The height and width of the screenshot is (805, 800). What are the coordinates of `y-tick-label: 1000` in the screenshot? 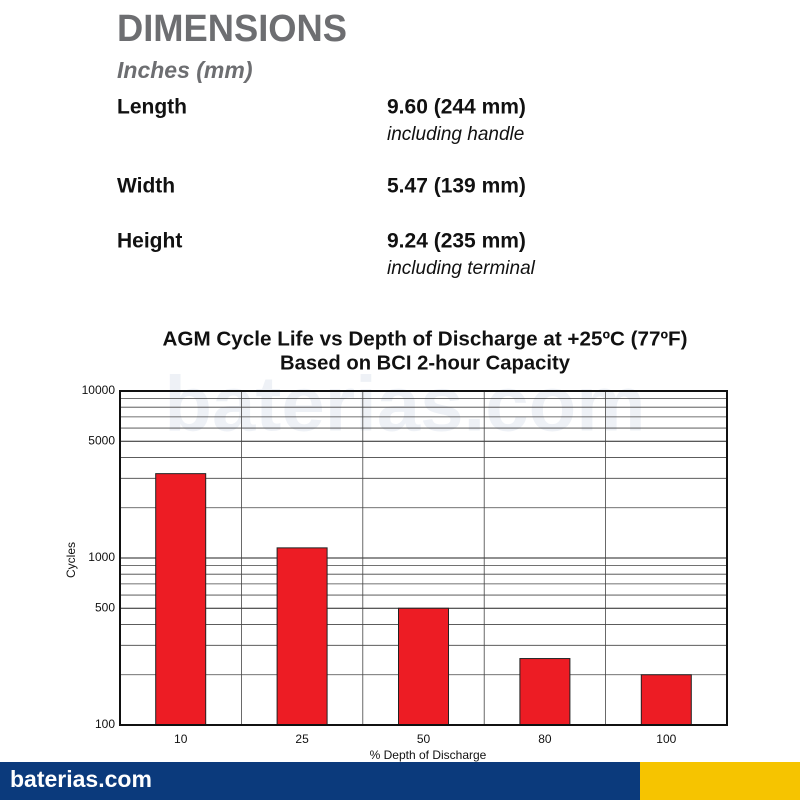 It's located at (101, 557).